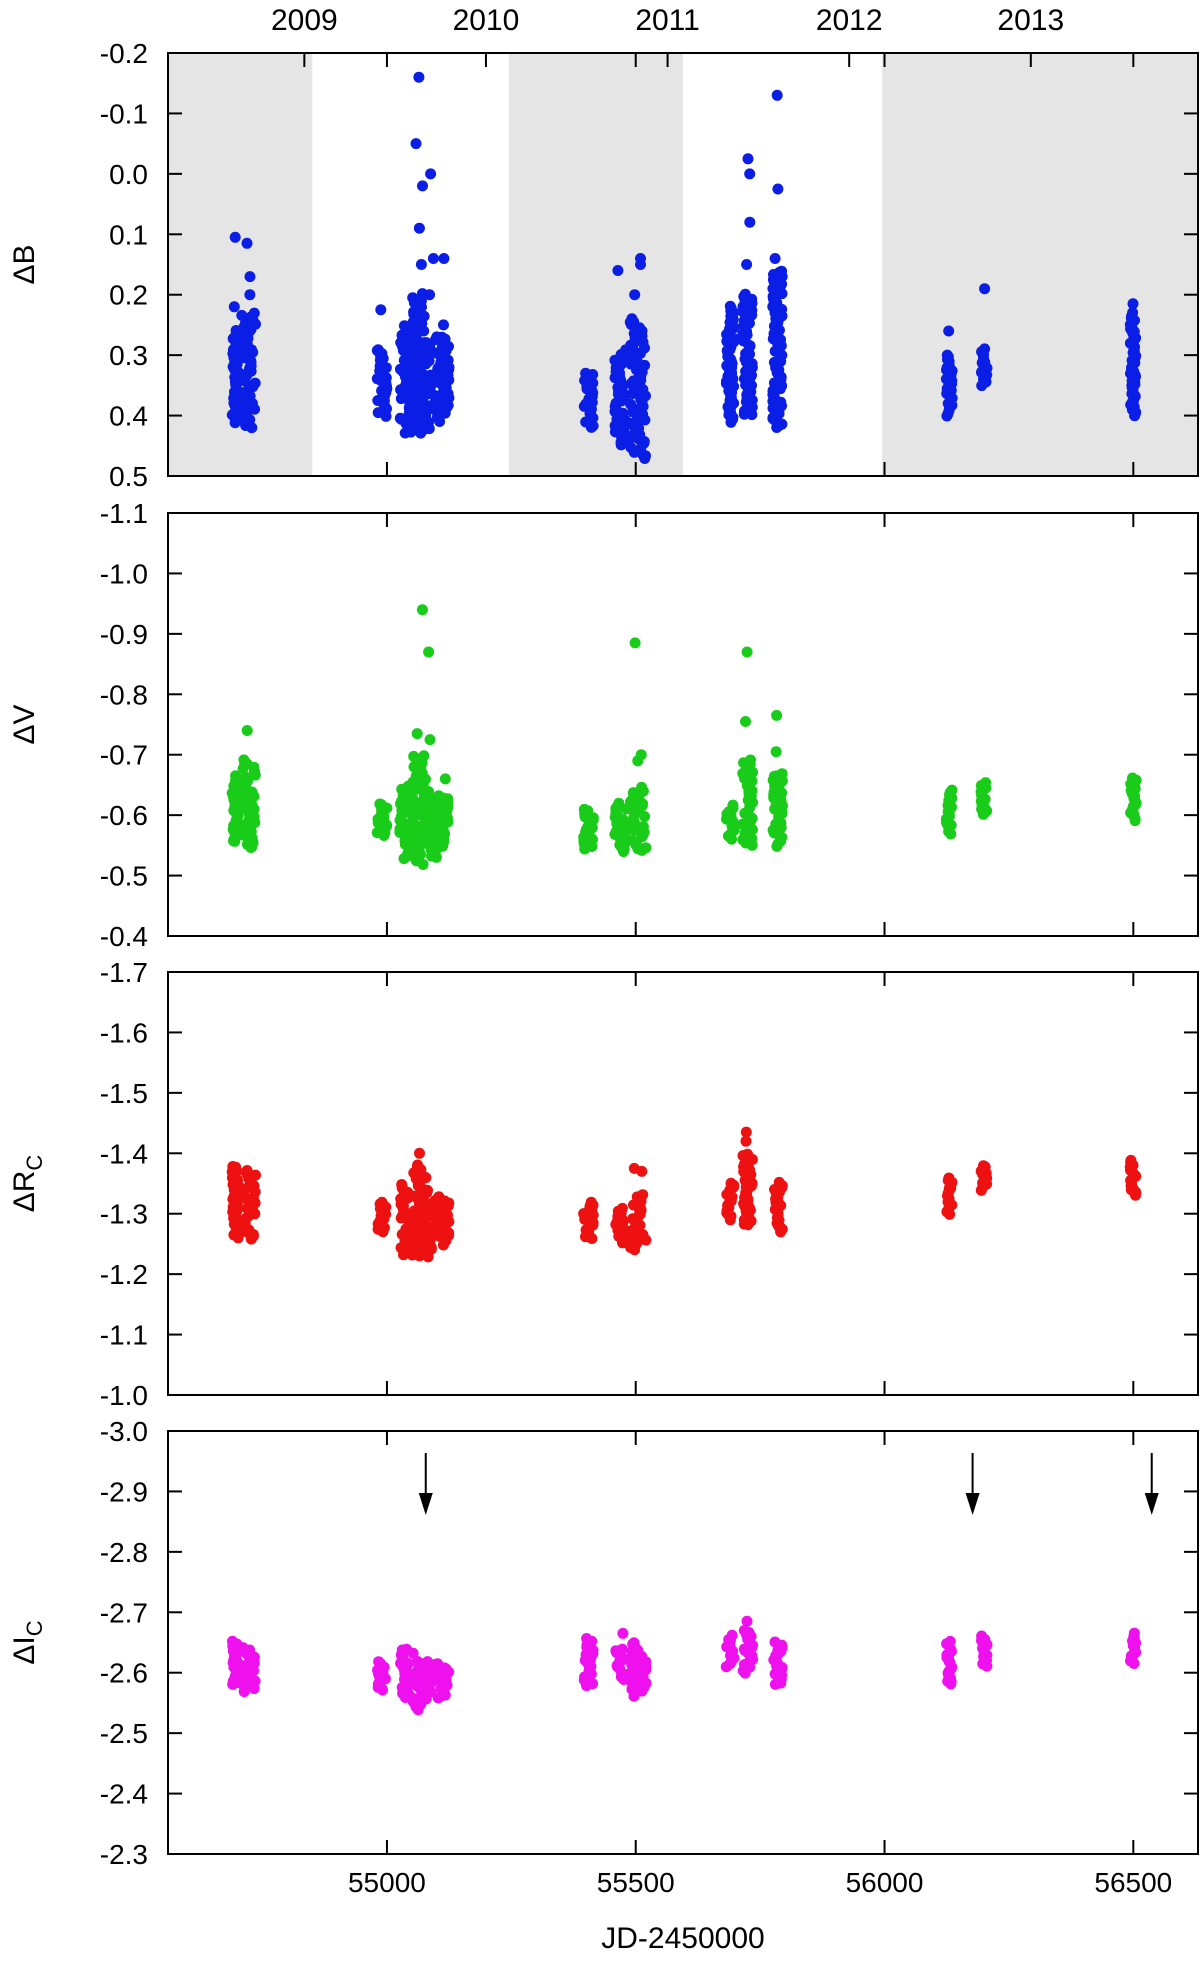 This screenshot has width=1200, height=1961. I want to click on y-tick-label: -0.2, so click(124, 53).